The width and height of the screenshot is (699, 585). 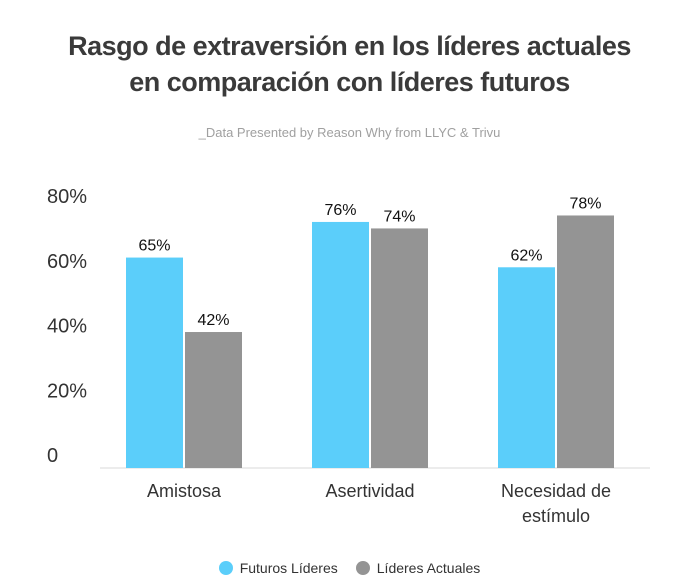 I want to click on data-label: 62%, so click(x=526, y=255).